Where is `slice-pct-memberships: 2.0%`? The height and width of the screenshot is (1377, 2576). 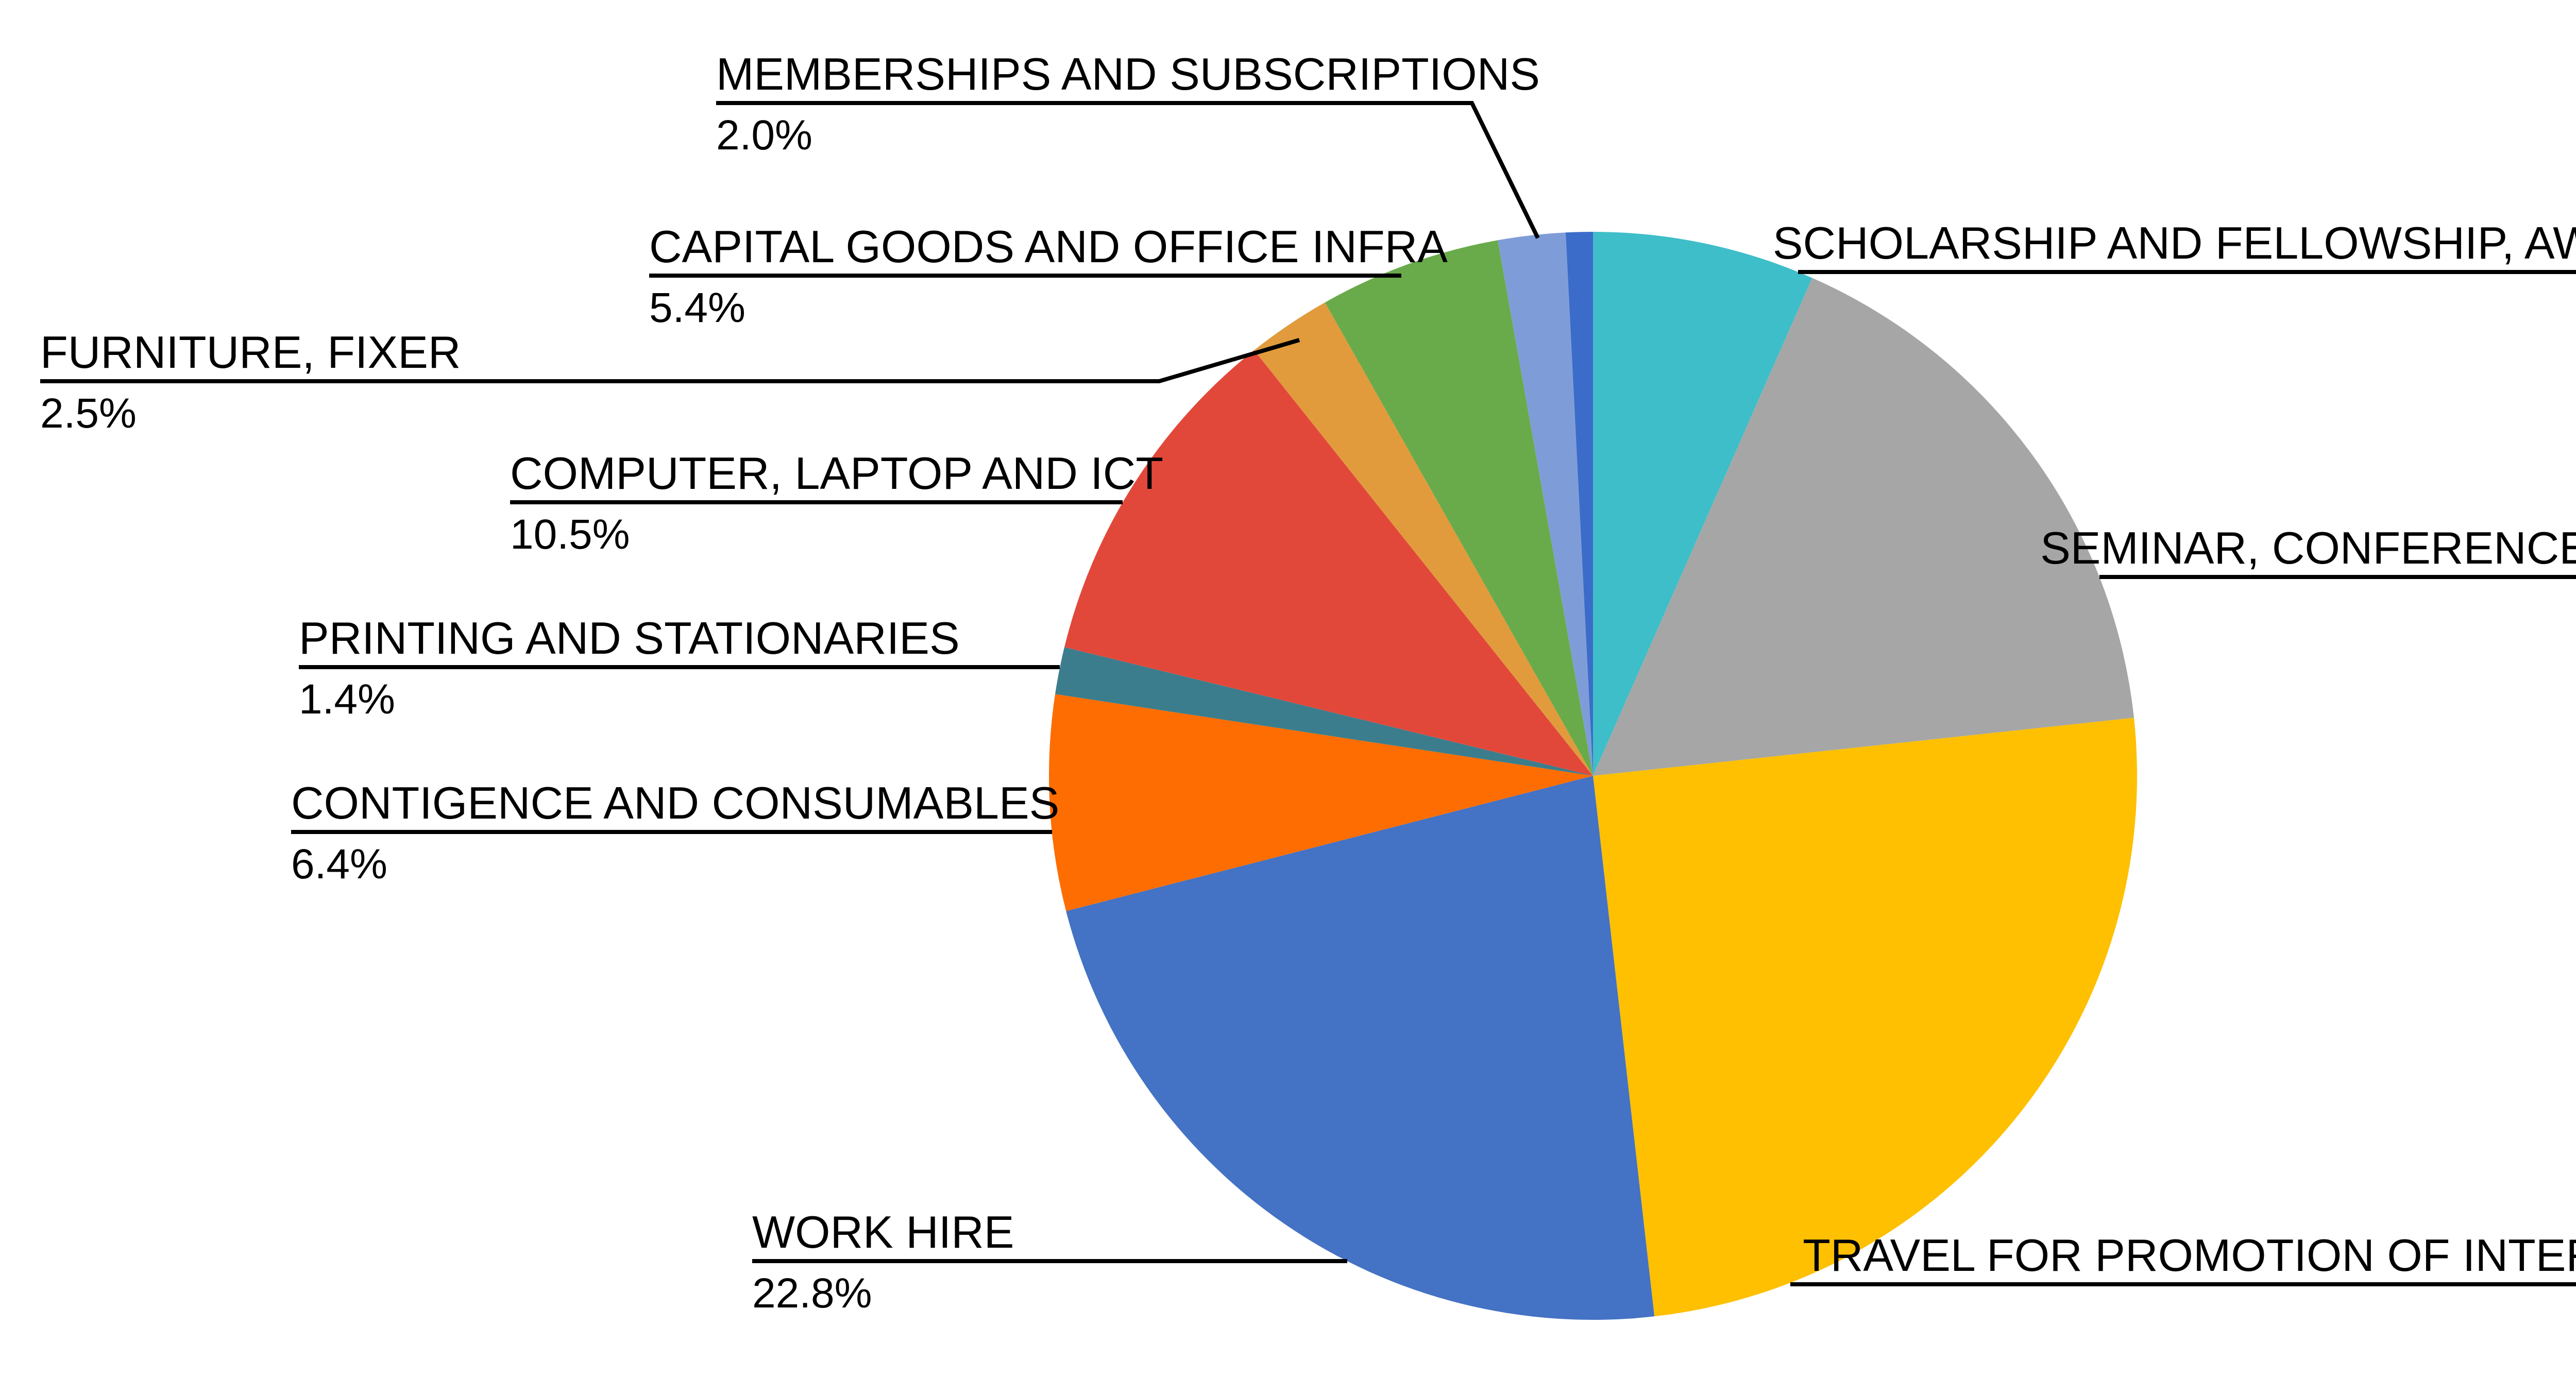
slice-pct-memberships: 2.0% is located at coordinates (764, 135).